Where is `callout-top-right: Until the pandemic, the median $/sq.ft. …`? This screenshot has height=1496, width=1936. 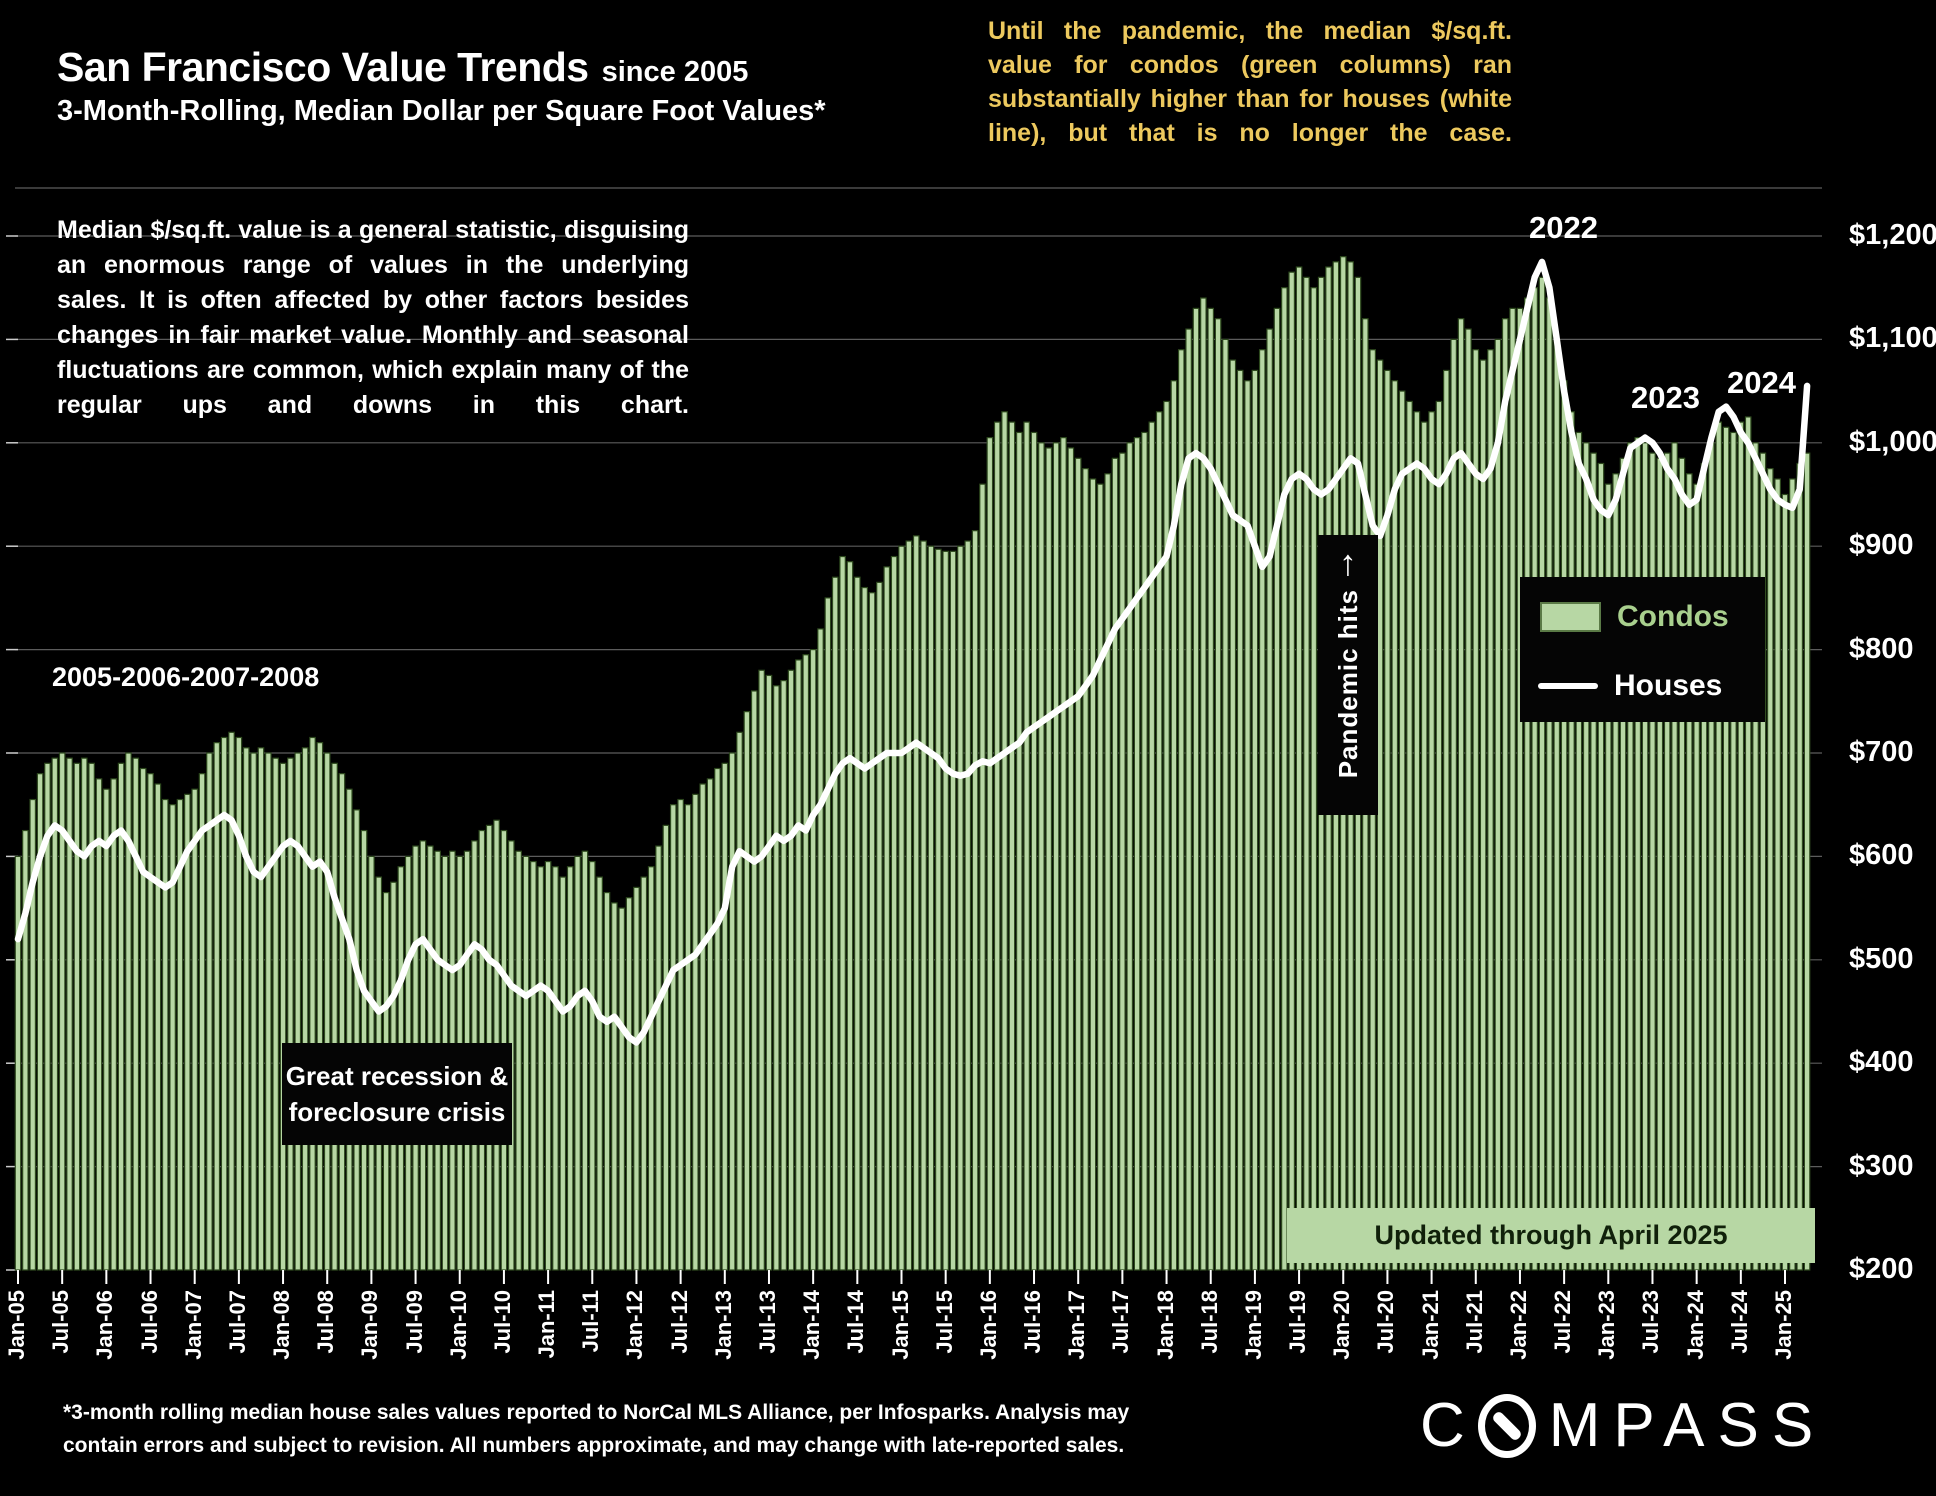
callout-top-right: Until the pandemic, the median $/sq.ft. … is located at coordinates (1250, 82).